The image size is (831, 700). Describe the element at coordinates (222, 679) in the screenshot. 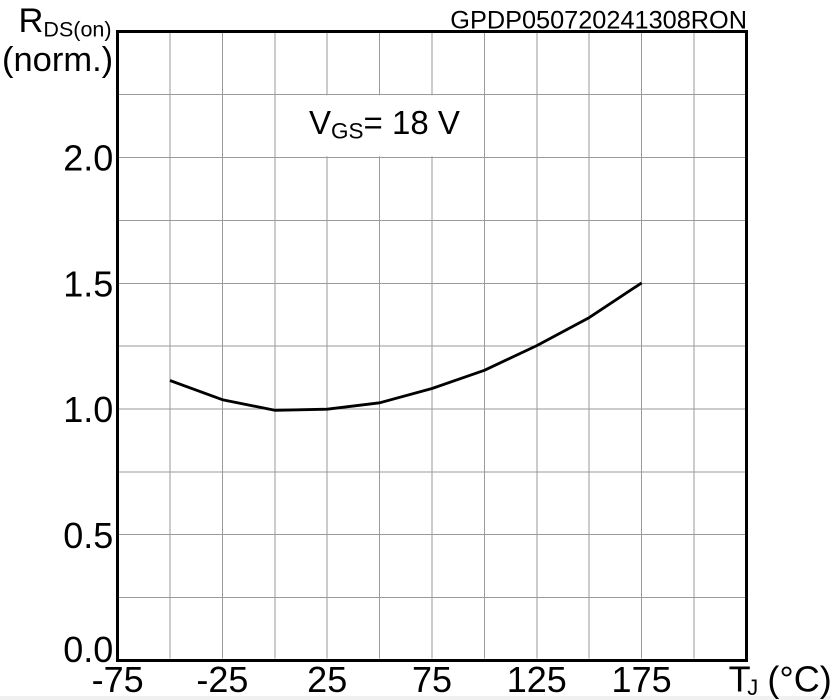

I see `svg-text: -25` at that location.